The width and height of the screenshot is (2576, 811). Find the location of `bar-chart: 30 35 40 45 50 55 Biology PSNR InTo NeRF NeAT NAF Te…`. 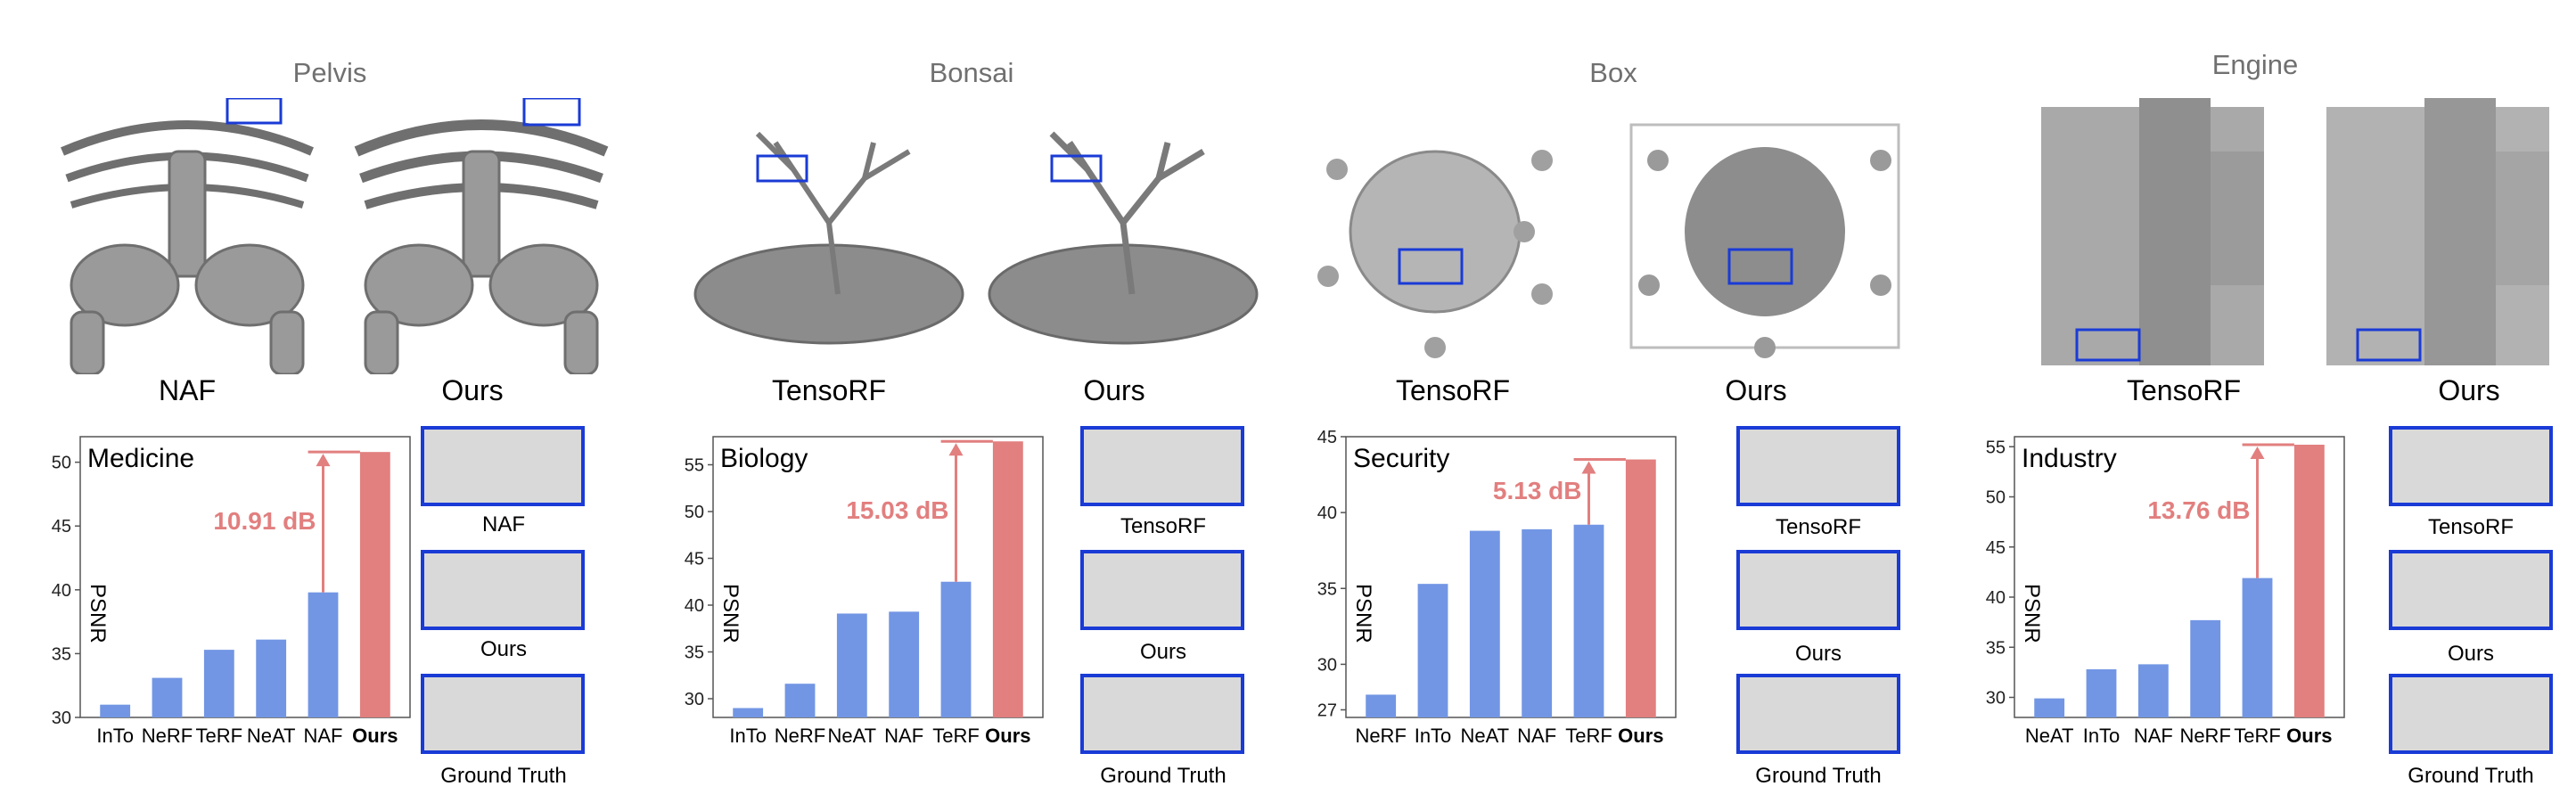

bar-chart: 30 35 40 45 50 55 Biology PSNR InTo NeRF NeAT NAF Te… is located at coordinates (864, 591).